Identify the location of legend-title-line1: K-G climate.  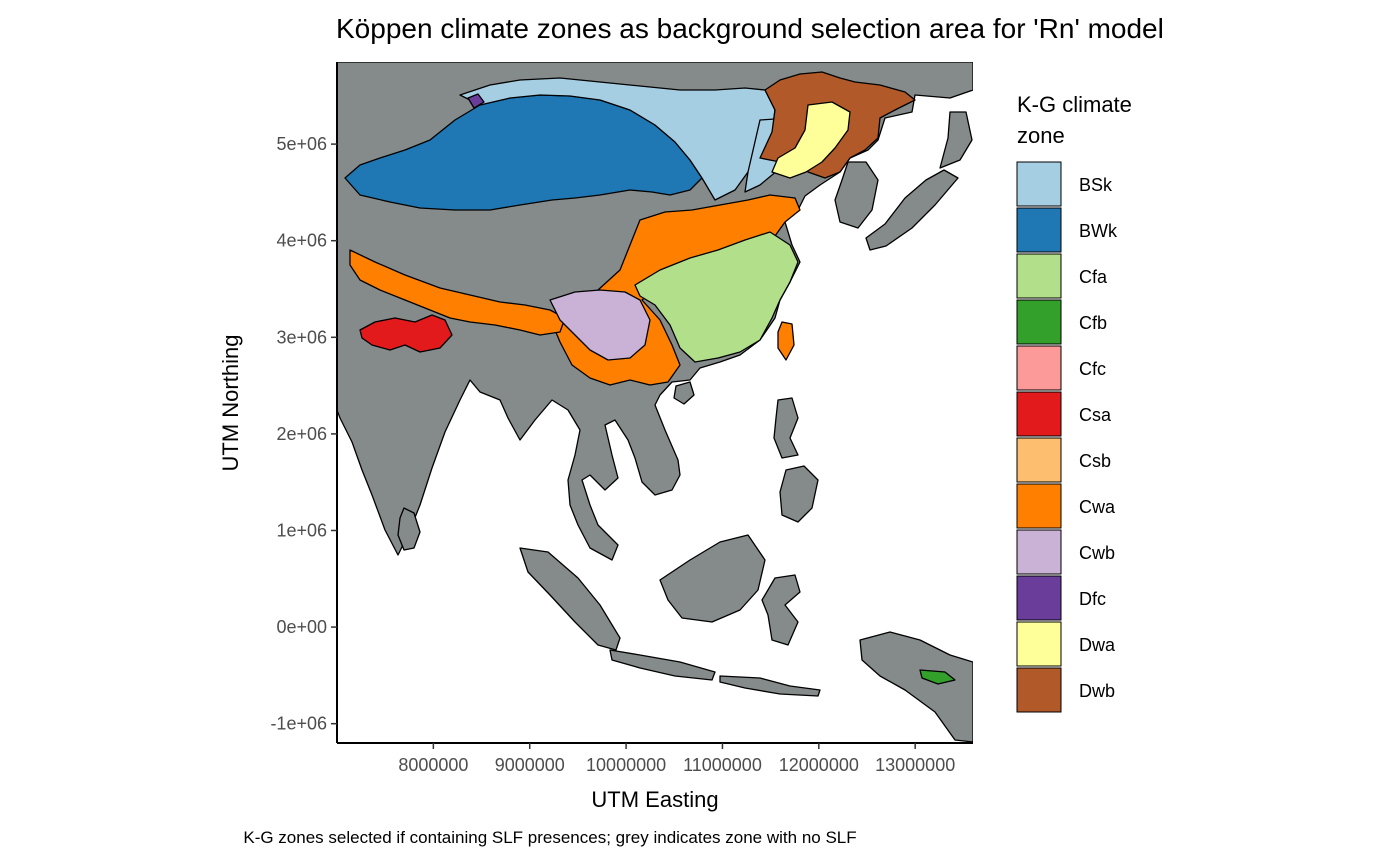
(1074, 104).